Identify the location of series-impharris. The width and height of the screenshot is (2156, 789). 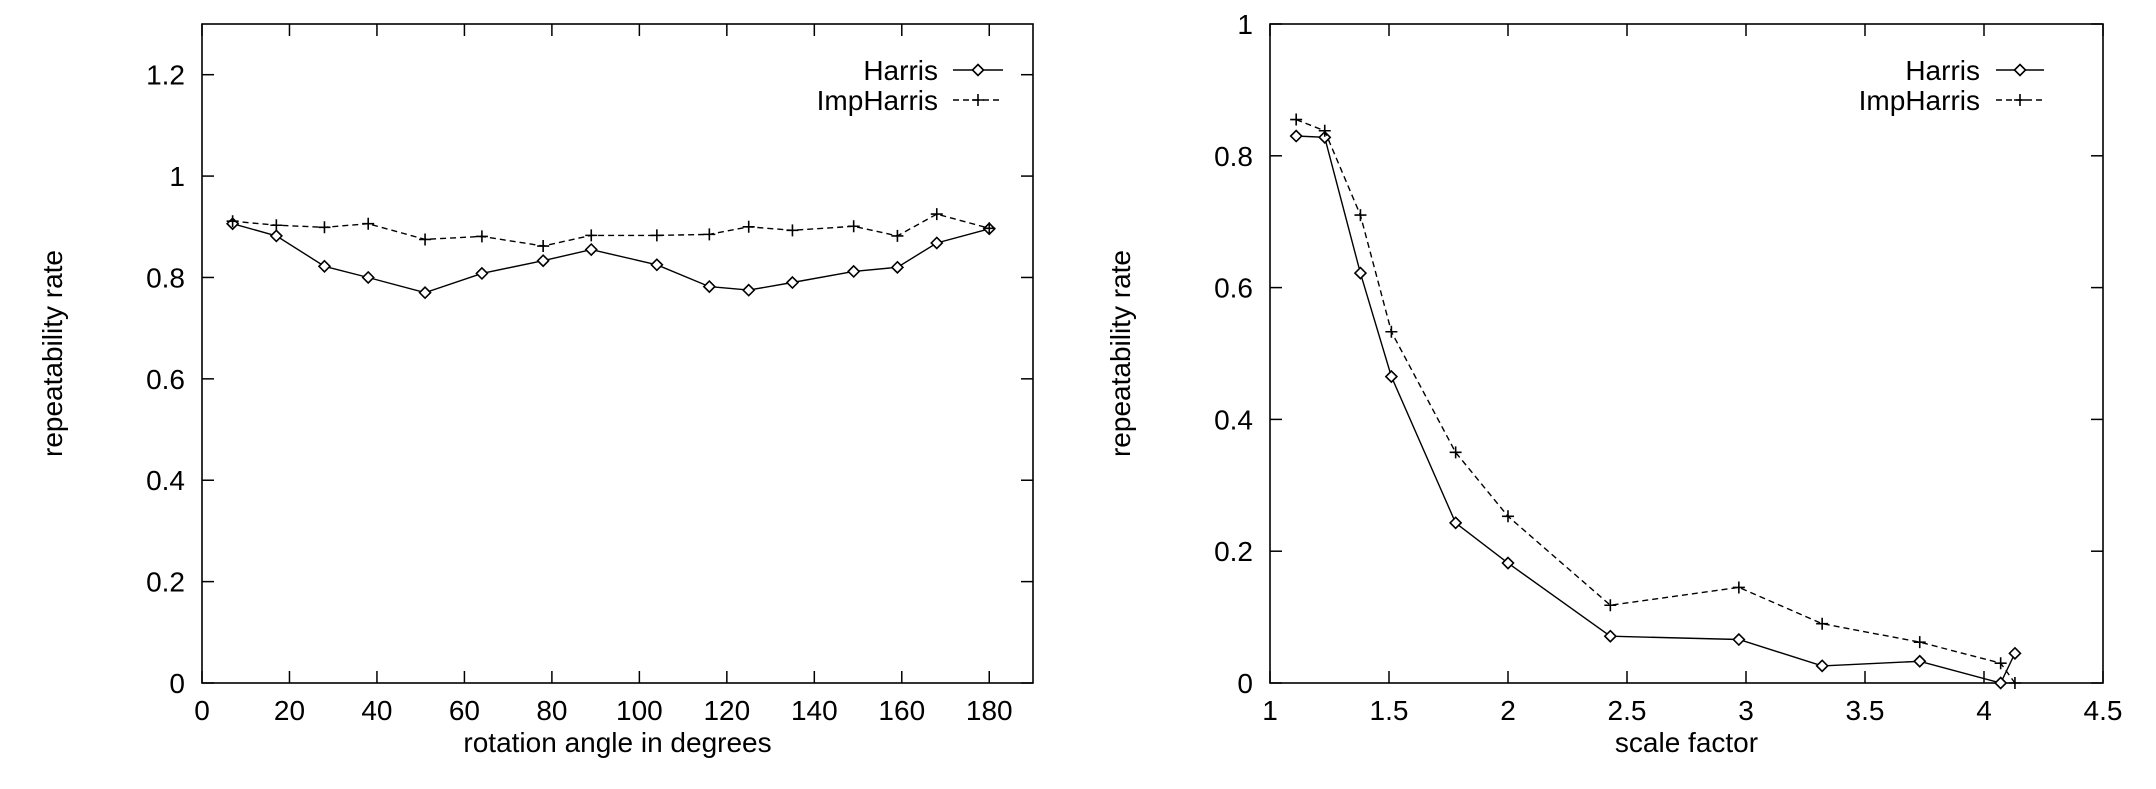
(611, 230).